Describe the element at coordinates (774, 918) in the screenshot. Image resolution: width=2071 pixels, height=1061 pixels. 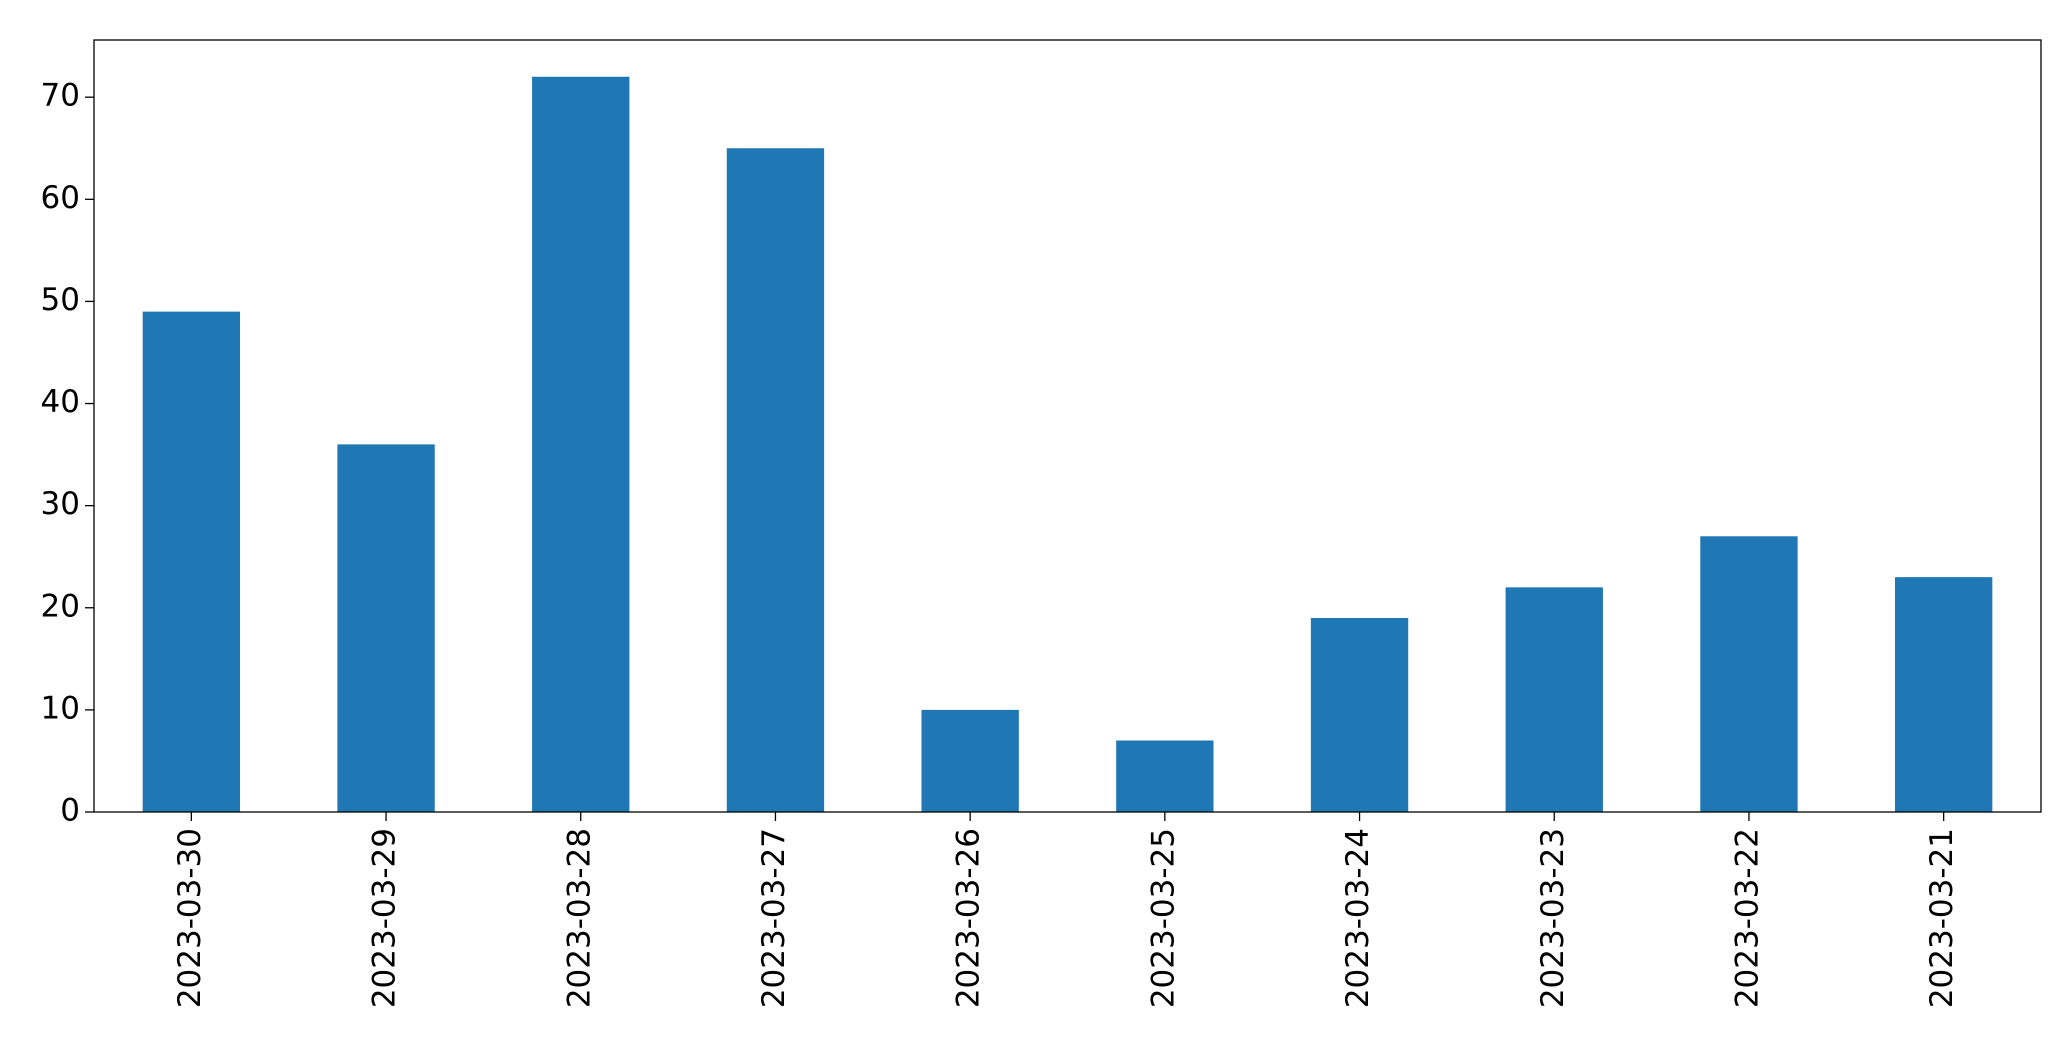
I see `x-tick-label: 2023-03-27` at that location.